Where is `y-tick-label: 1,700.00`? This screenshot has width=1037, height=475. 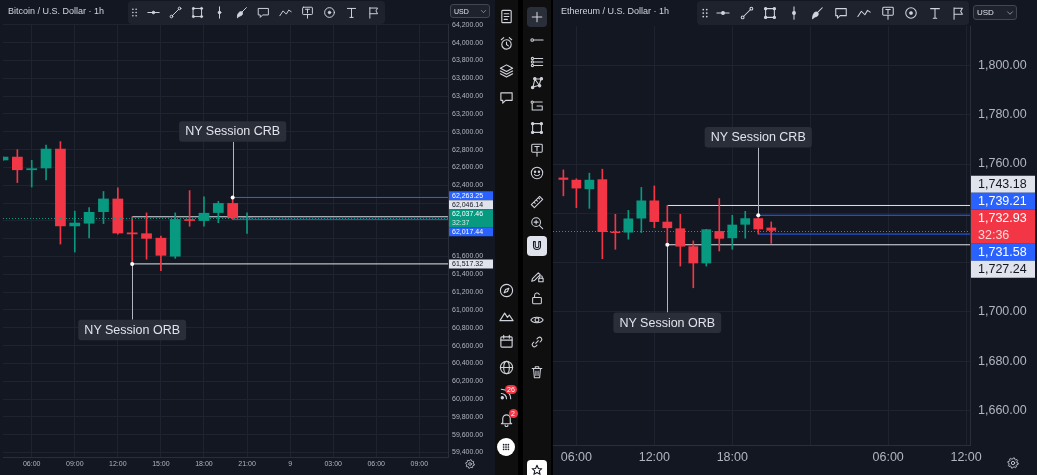
y-tick-label: 1,700.00 is located at coordinates (1002, 311).